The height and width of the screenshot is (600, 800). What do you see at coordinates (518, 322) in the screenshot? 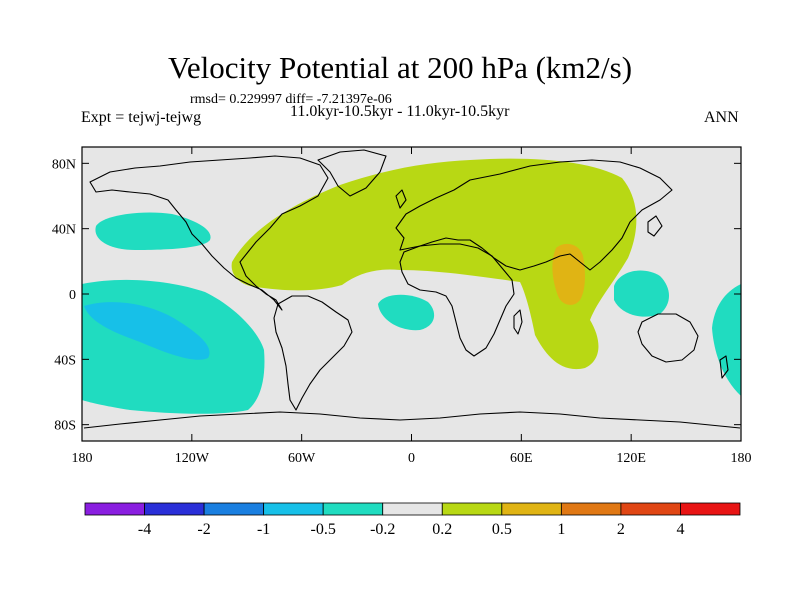
I see `madagascar-coastline` at bounding box center [518, 322].